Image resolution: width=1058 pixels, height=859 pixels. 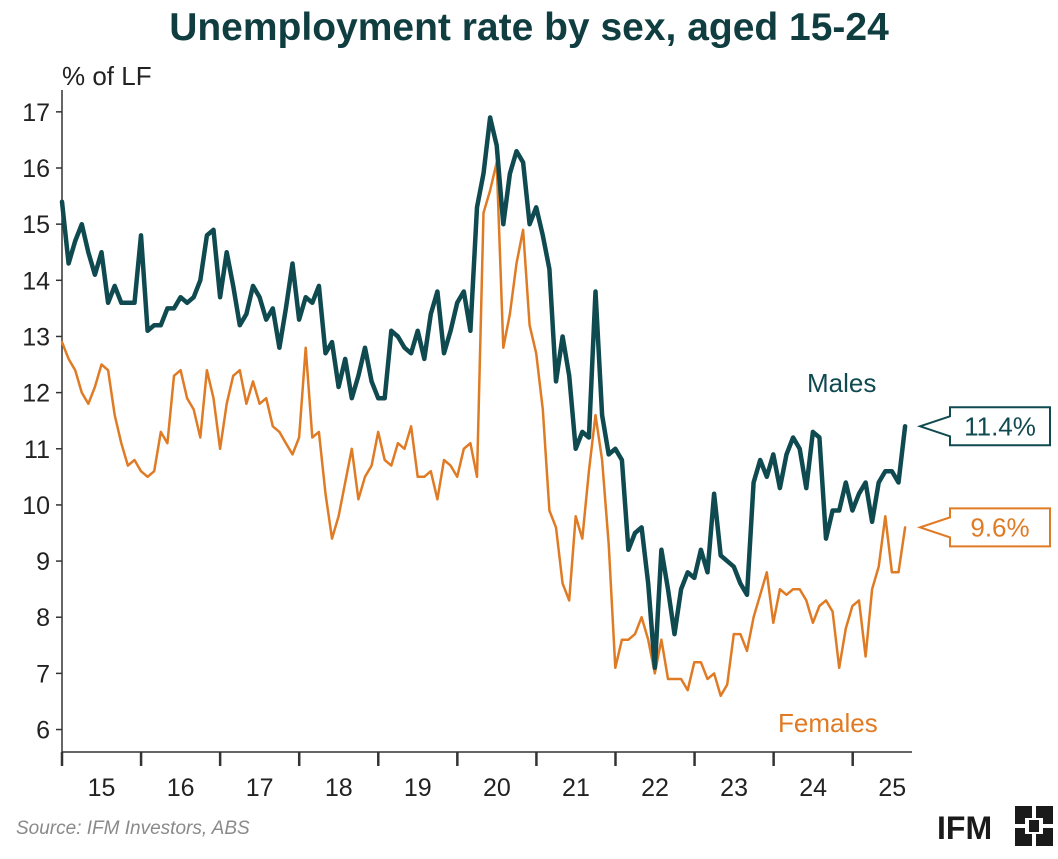 What do you see at coordinates (529, 27) in the screenshot?
I see `chart-title: Unemployment rate by sex, aged 15-24` at bounding box center [529, 27].